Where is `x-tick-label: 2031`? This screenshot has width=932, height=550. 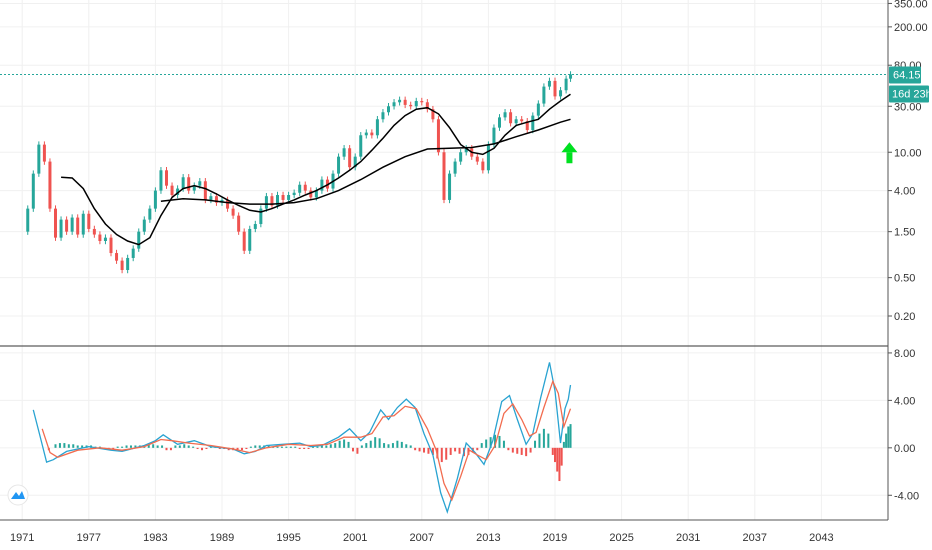 x-tick-label: 2031 is located at coordinates (688, 538).